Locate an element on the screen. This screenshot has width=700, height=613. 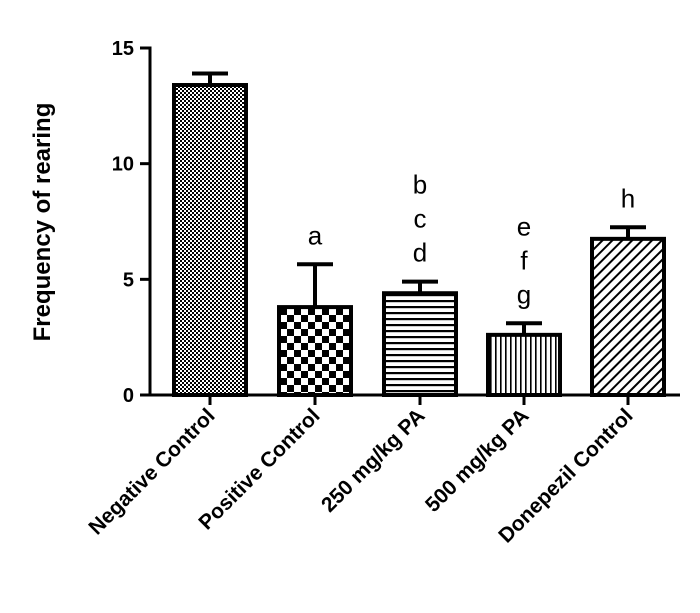
x-category-label: 250 mg/kg PA is located at coordinates (373, 460).